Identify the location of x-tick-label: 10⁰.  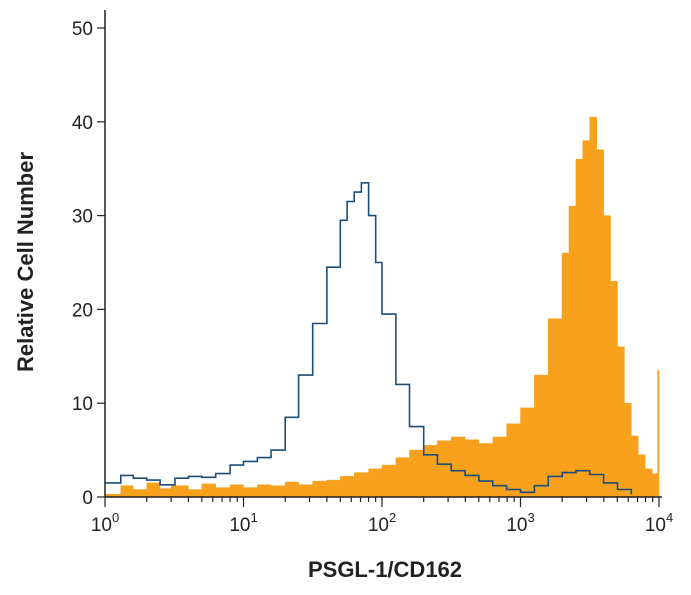
(105, 523).